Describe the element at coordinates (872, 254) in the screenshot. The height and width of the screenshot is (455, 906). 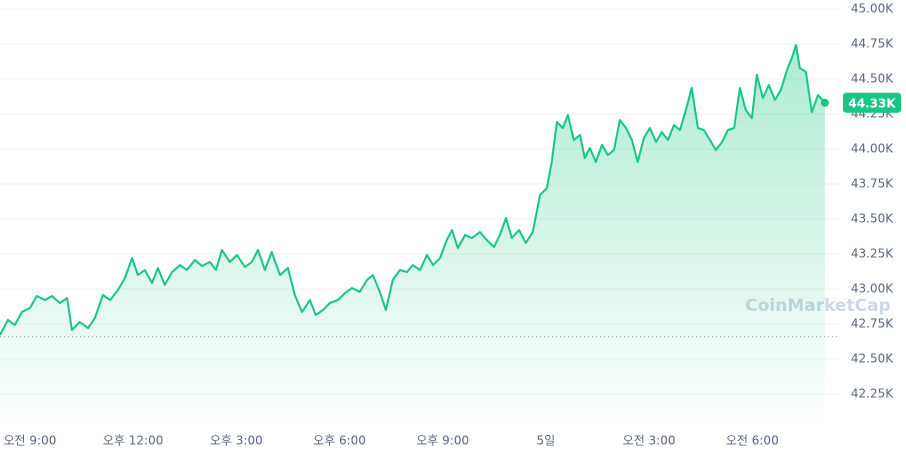
I see `y-tick-label: 43.25K` at that location.